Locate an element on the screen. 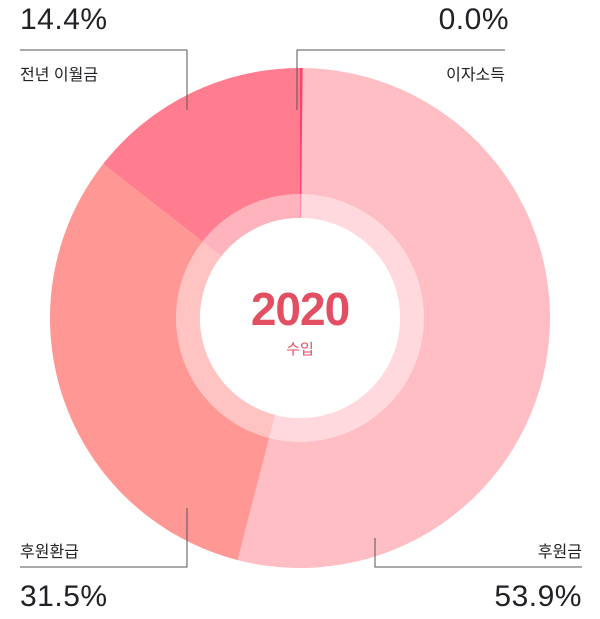 The height and width of the screenshot is (619, 600). leader-line-donation is located at coordinates (478, 553).